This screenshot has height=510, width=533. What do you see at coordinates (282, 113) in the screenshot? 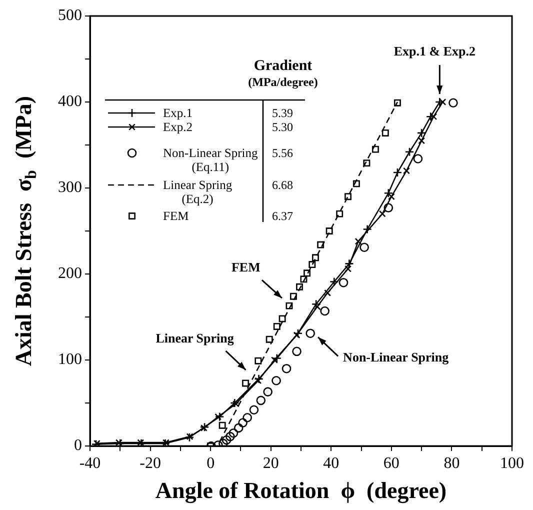
I see `annotation: 5.39` at bounding box center [282, 113].